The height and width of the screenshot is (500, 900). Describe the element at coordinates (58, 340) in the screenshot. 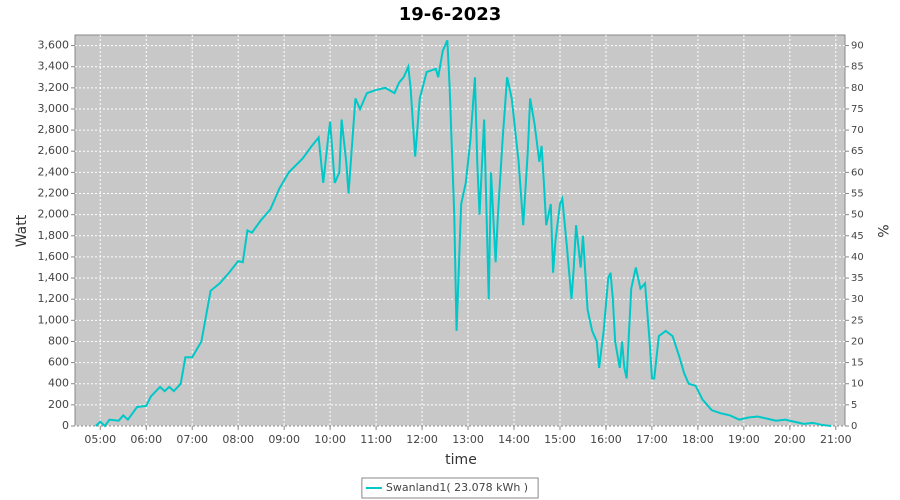

I see `y-tick-label: 800` at that location.